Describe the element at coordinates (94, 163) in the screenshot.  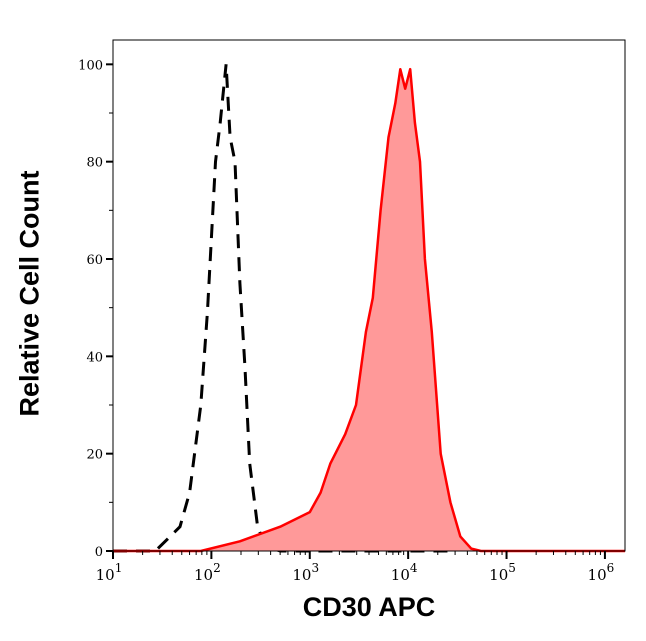
I see `y-tick-label: 80` at that location.